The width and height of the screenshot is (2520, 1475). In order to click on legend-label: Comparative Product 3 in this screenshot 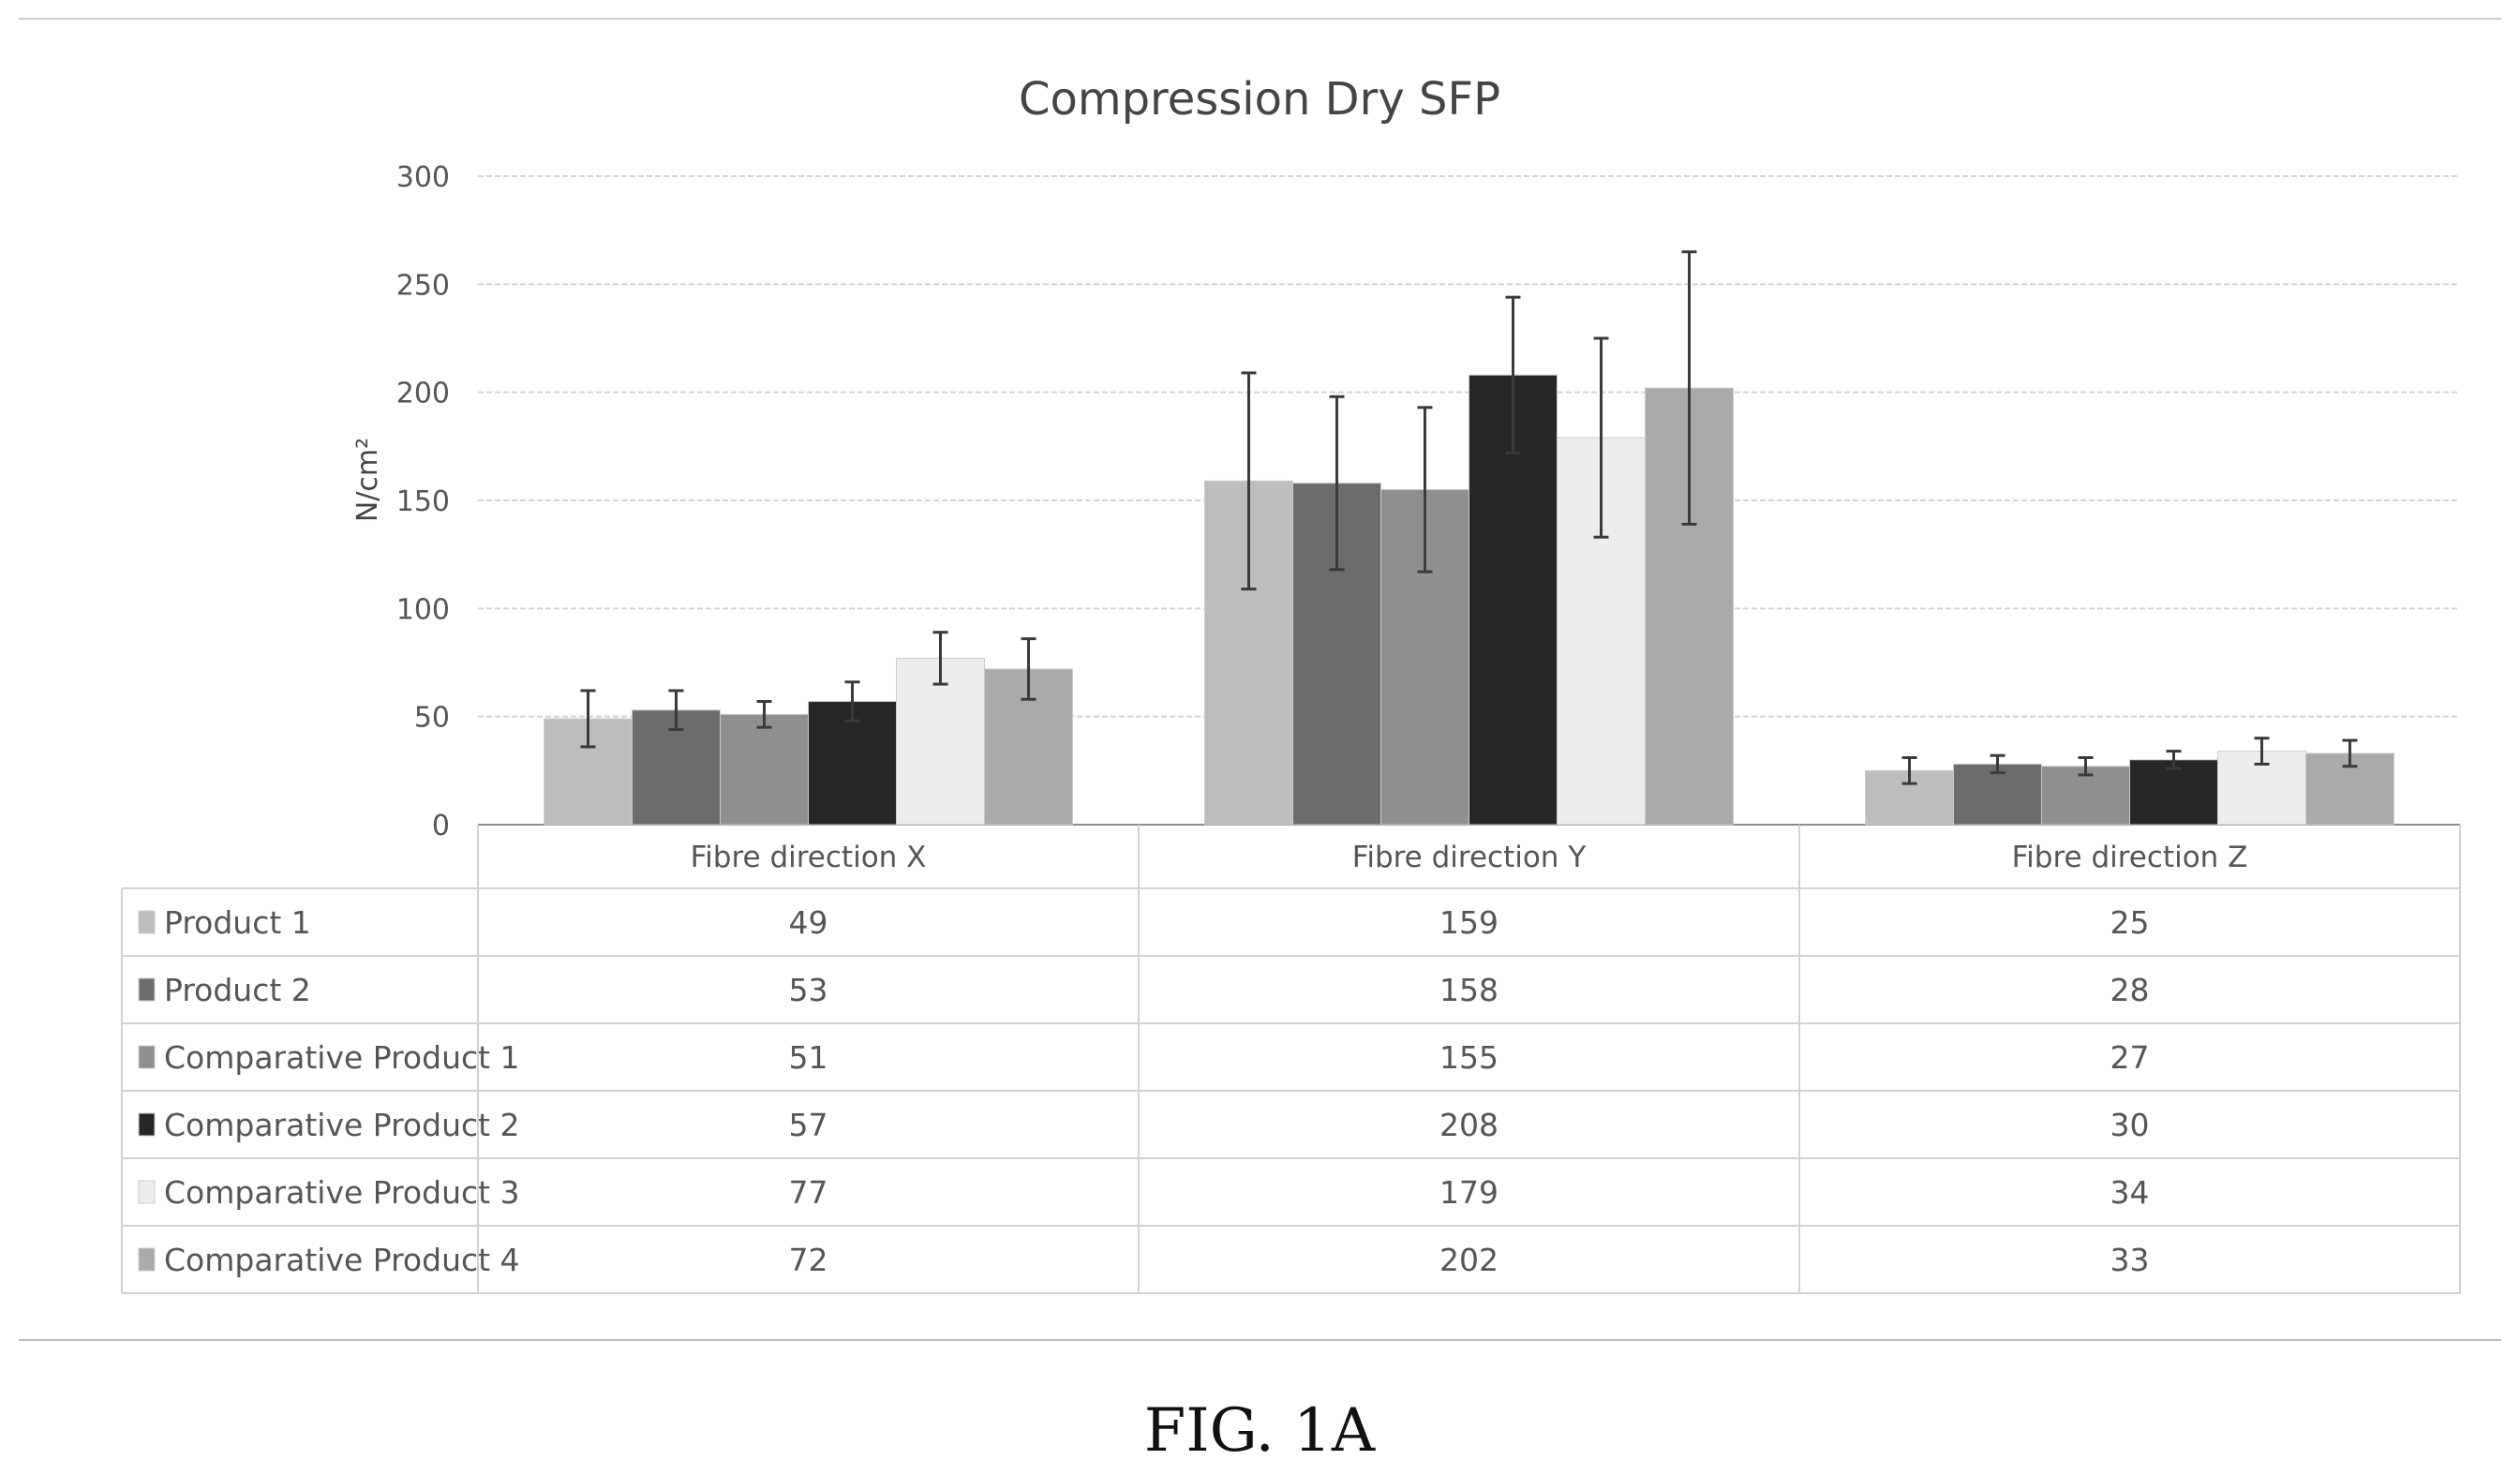, I will do `click(342, 1192)`.